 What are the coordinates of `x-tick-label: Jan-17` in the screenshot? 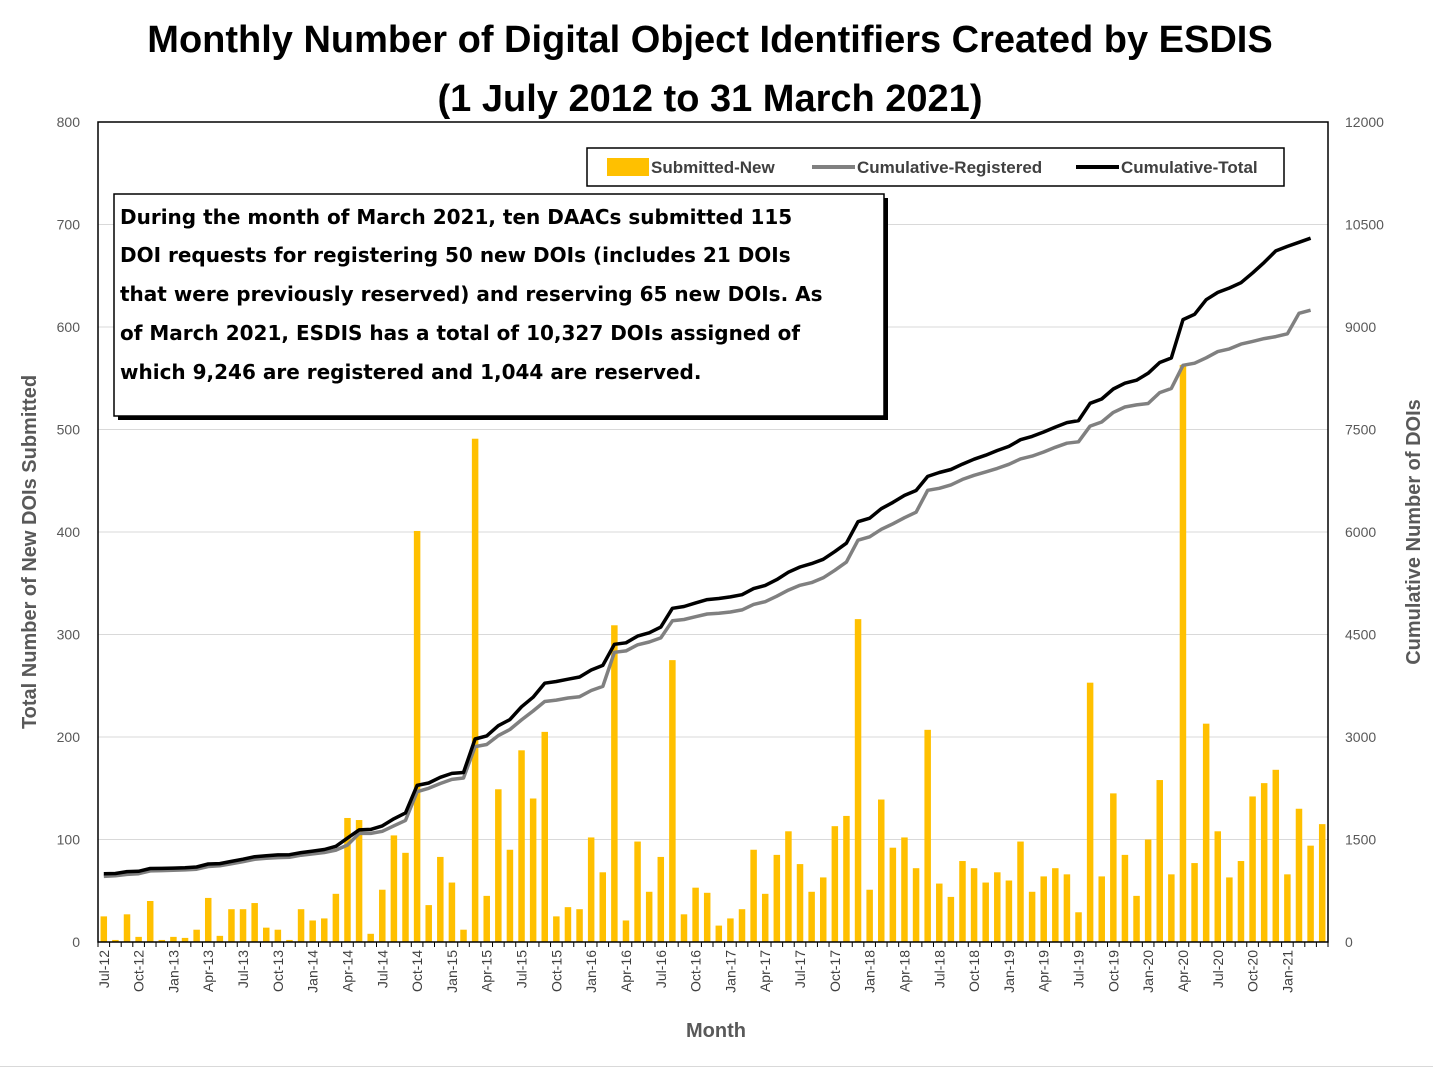 It's located at (730, 971).